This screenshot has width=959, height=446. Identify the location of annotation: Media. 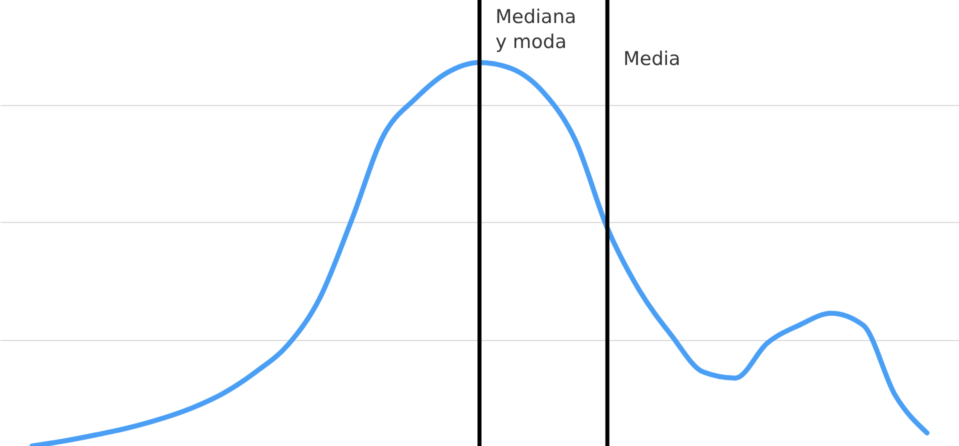
(651, 59).